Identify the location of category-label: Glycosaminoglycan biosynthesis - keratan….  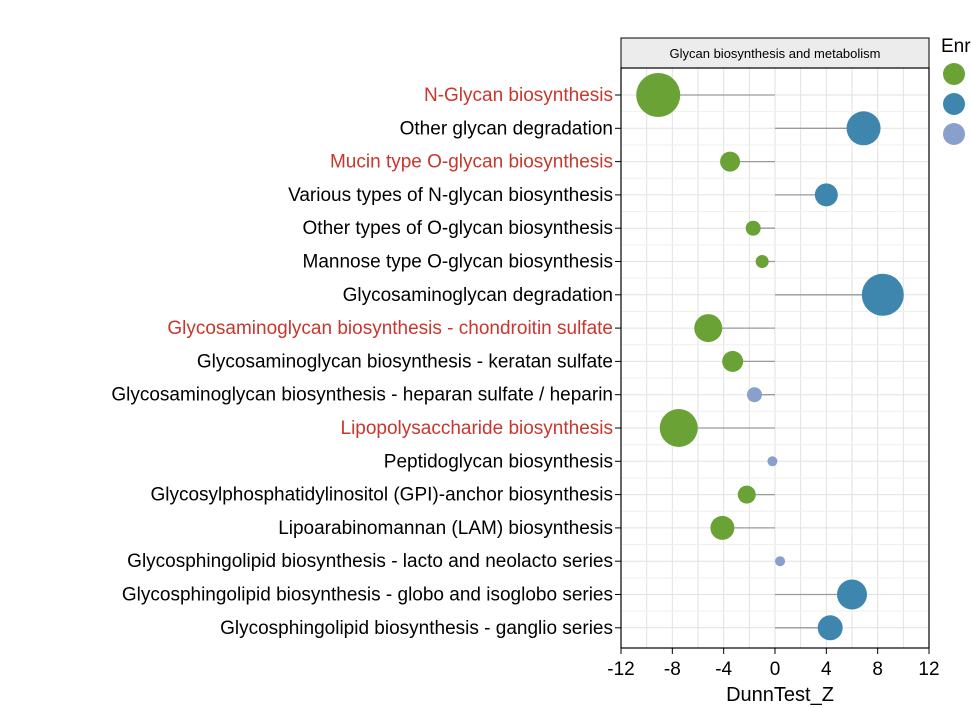
(405, 361).